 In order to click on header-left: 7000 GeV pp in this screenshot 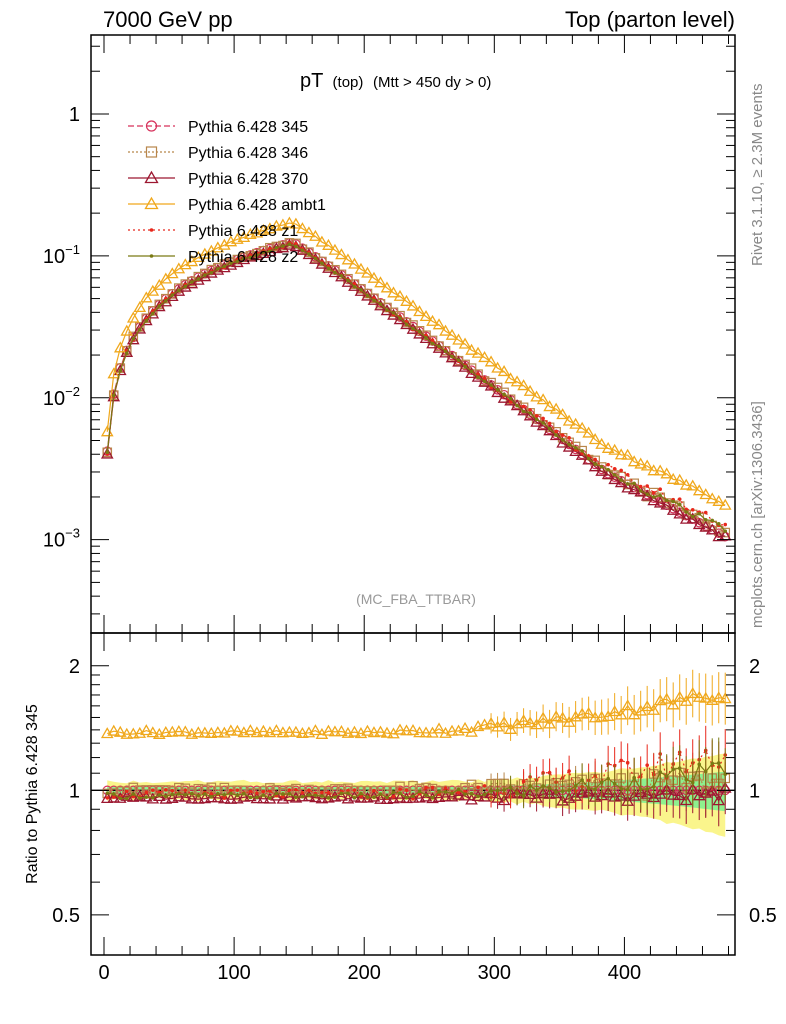, I will do `click(168, 19)`.